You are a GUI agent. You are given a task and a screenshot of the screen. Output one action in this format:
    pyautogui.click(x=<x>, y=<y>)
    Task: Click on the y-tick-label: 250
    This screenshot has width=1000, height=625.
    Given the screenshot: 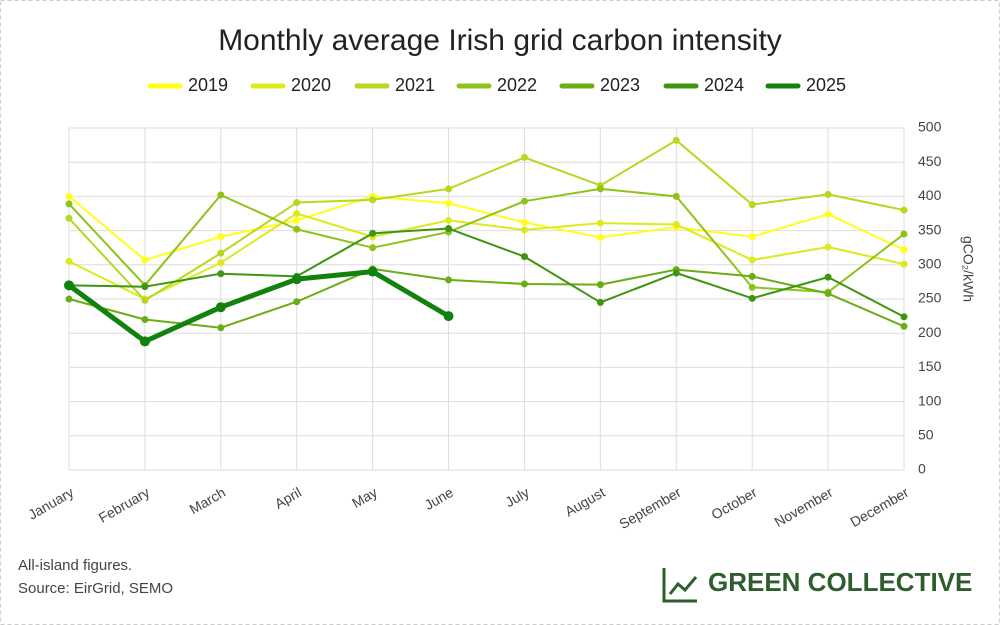 What is the action you would take?
    pyautogui.click(x=930, y=298)
    